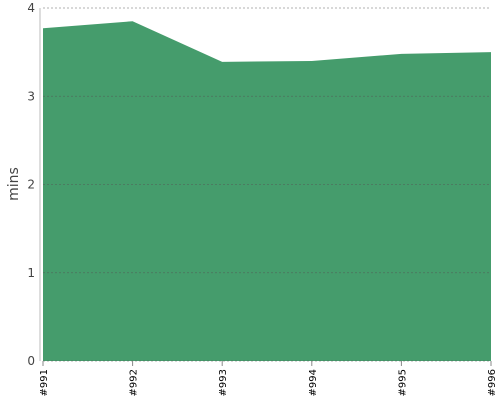  What do you see at coordinates (134, 382) in the screenshot?
I see `x-tick-label: #992` at bounding box center [134, 382].